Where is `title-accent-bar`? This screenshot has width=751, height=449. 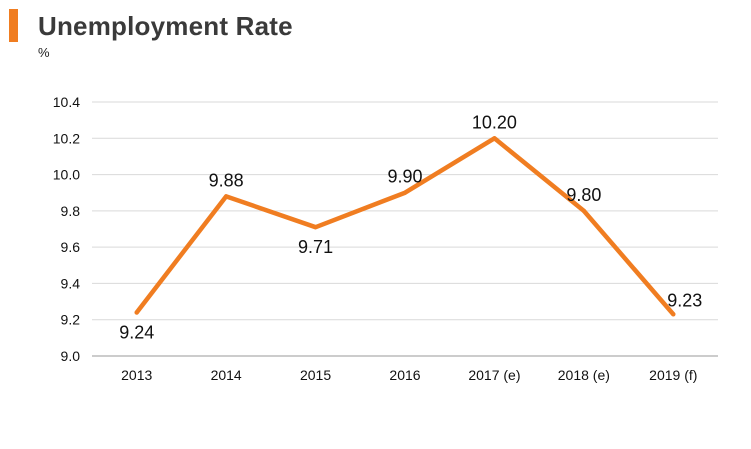
title-accent-bar is located at coordinates (13, 25).